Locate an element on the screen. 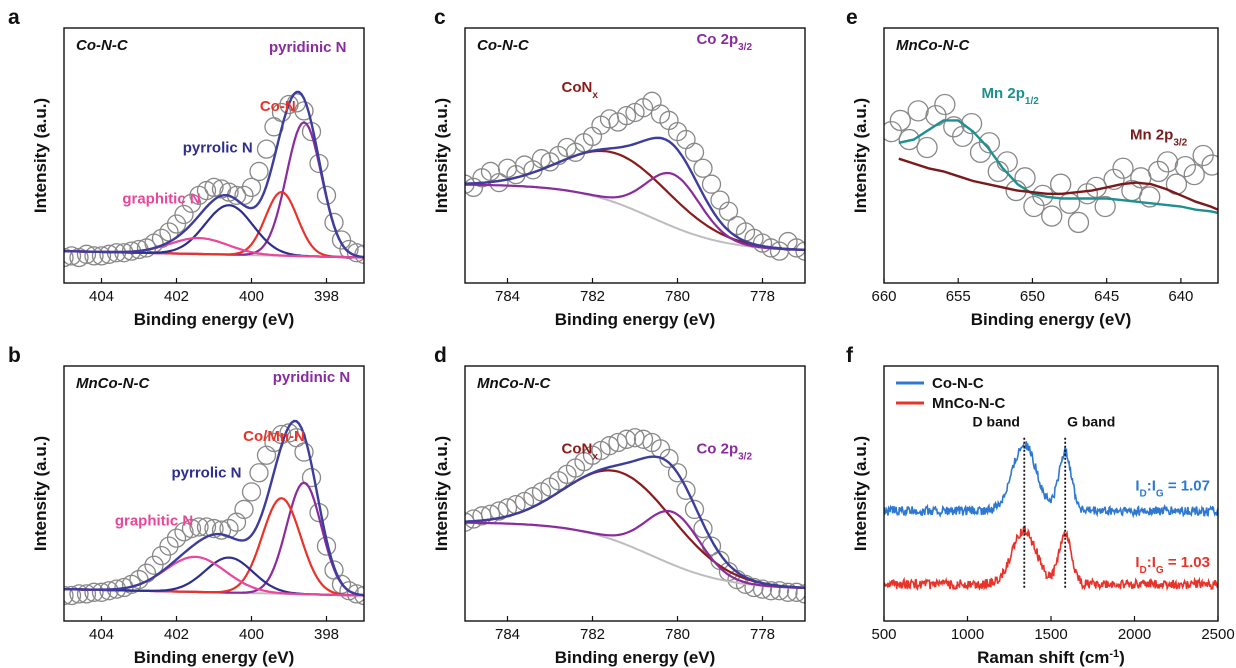  panel-label: d is located at coordinates (440, 355).